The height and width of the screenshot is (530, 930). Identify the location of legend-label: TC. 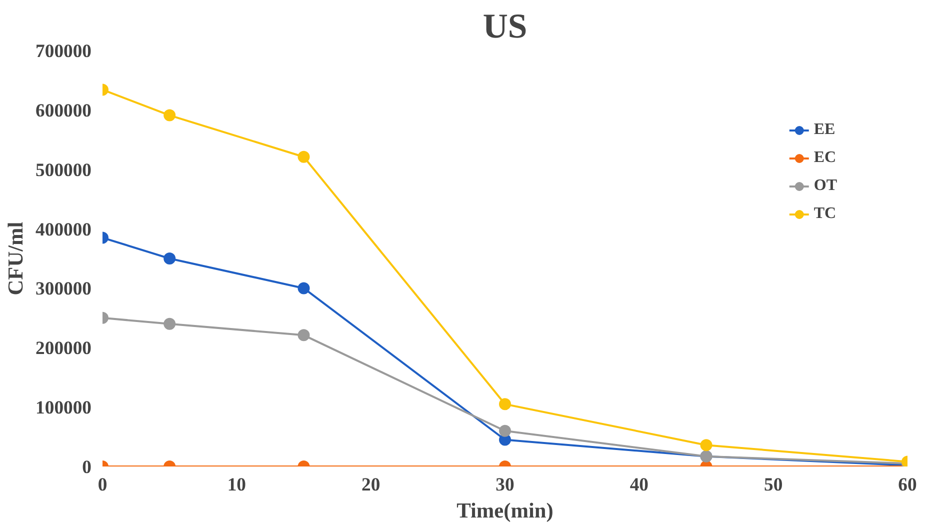
(825, 214).